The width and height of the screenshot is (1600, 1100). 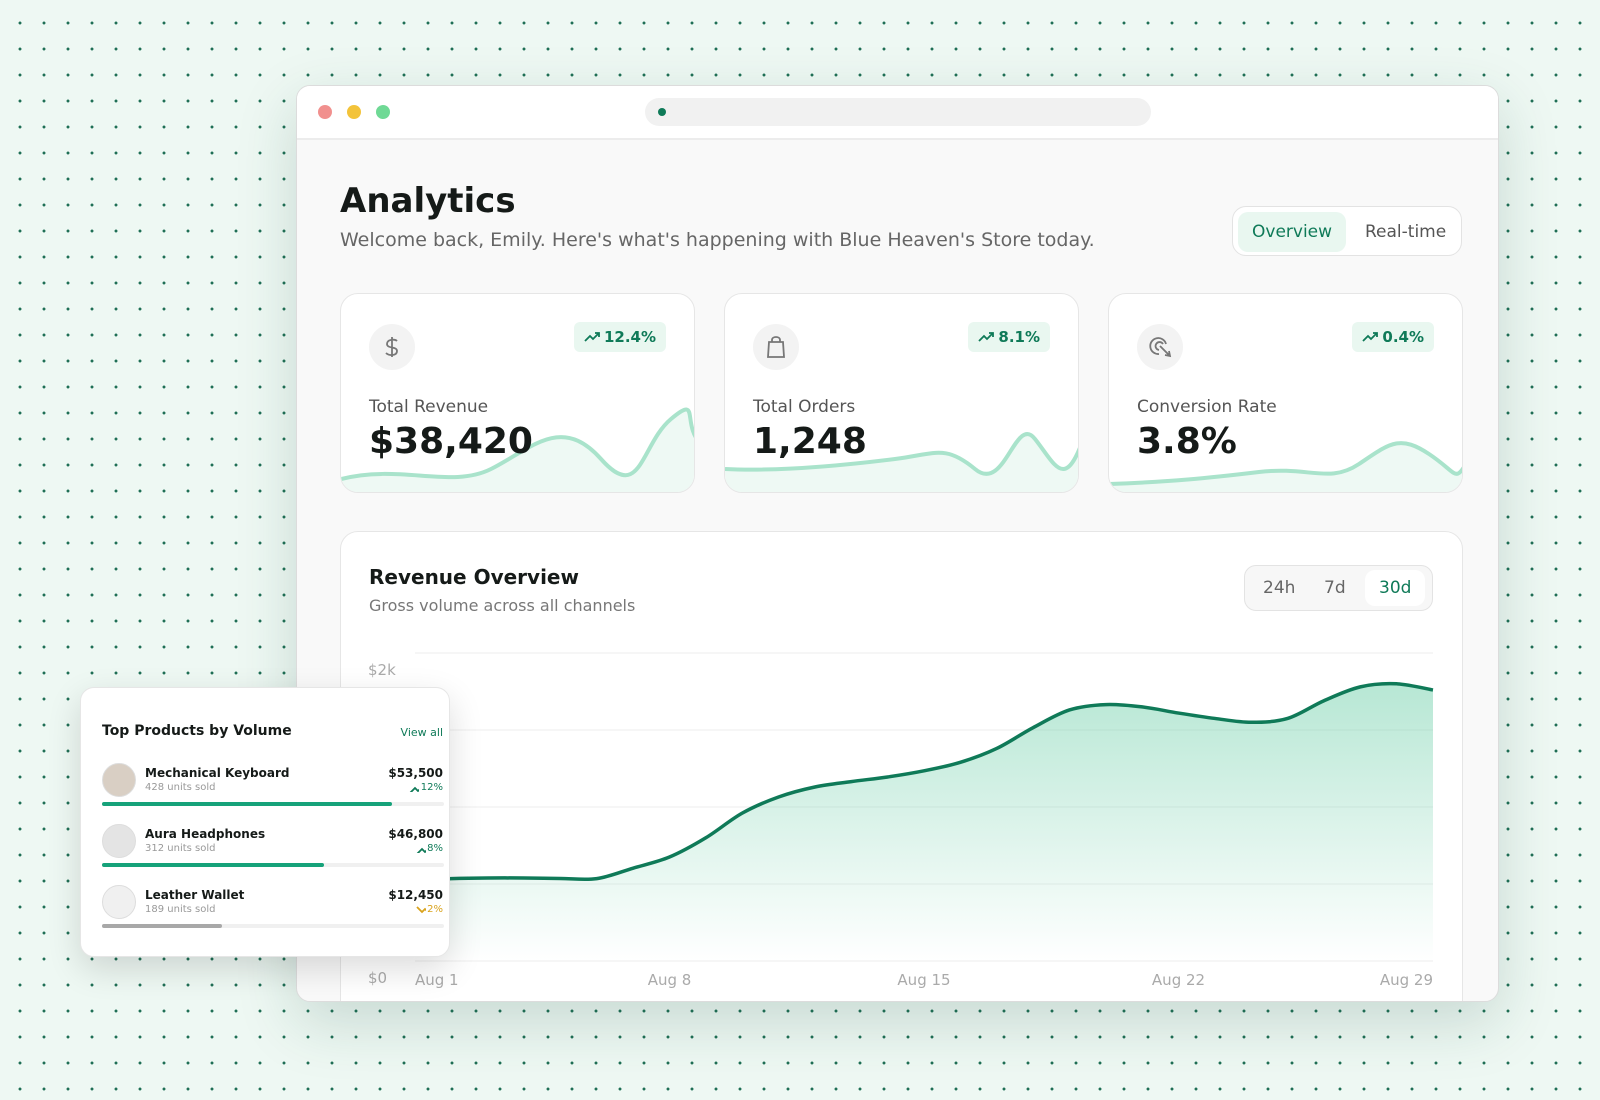 I want to click on product-change: 12%, so click(x=431, y=787).